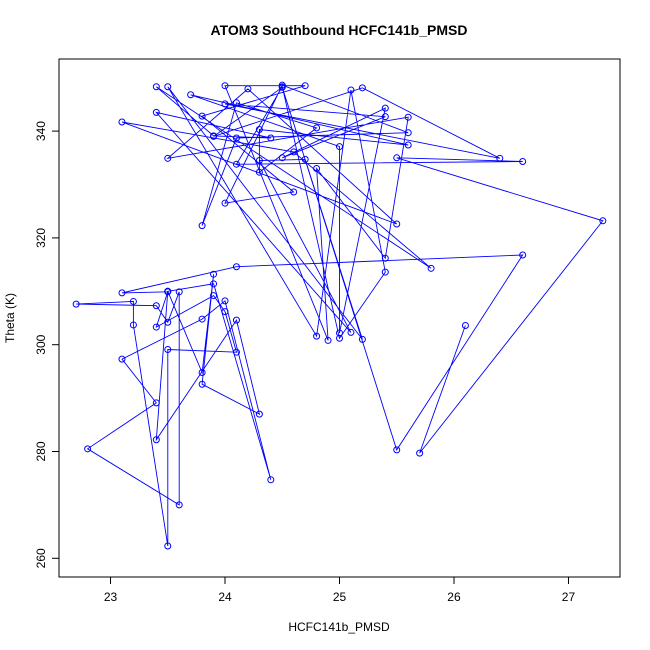 This screenshot has height=650, width=650. What do you see at coordinates (111, 597) in the screenshot?
I see `x-tick-label: 23` at bounding box center [111, 597].